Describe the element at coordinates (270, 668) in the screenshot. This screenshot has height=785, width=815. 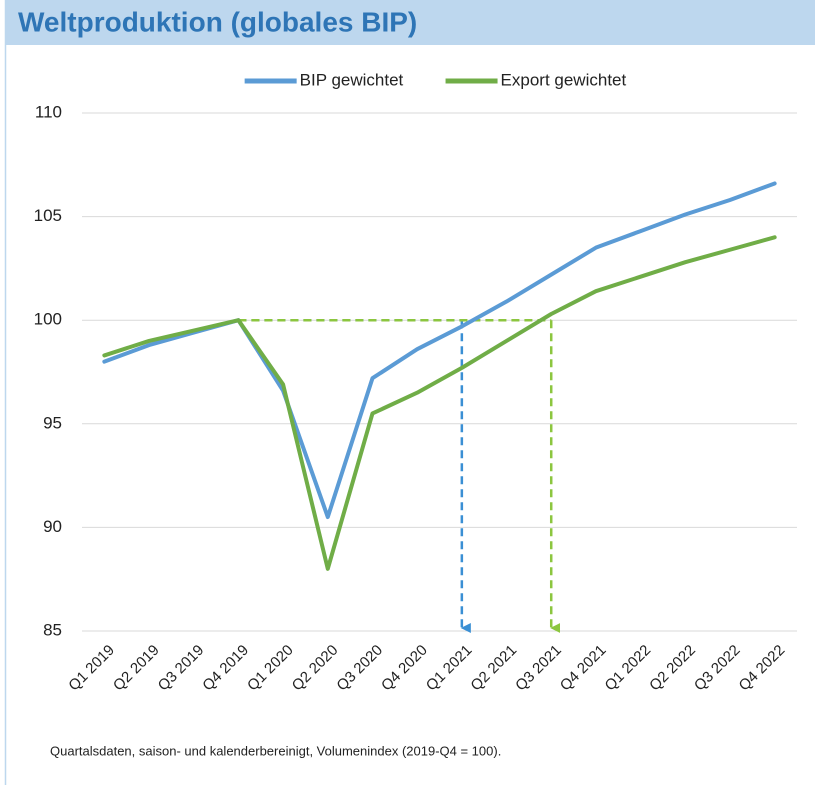
I see `x-tick-label: Q1 2020` at that location.